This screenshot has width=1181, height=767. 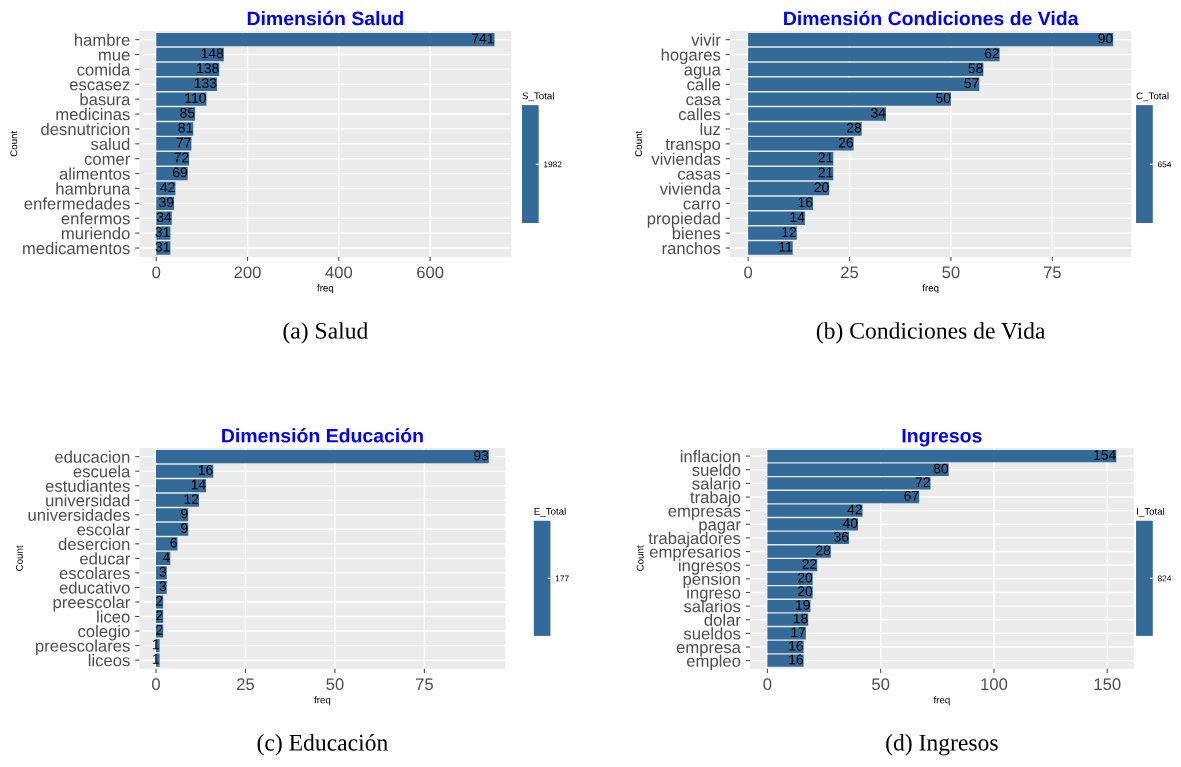 I want to click on x-tick-label: 400, so click(x=339, y=272).